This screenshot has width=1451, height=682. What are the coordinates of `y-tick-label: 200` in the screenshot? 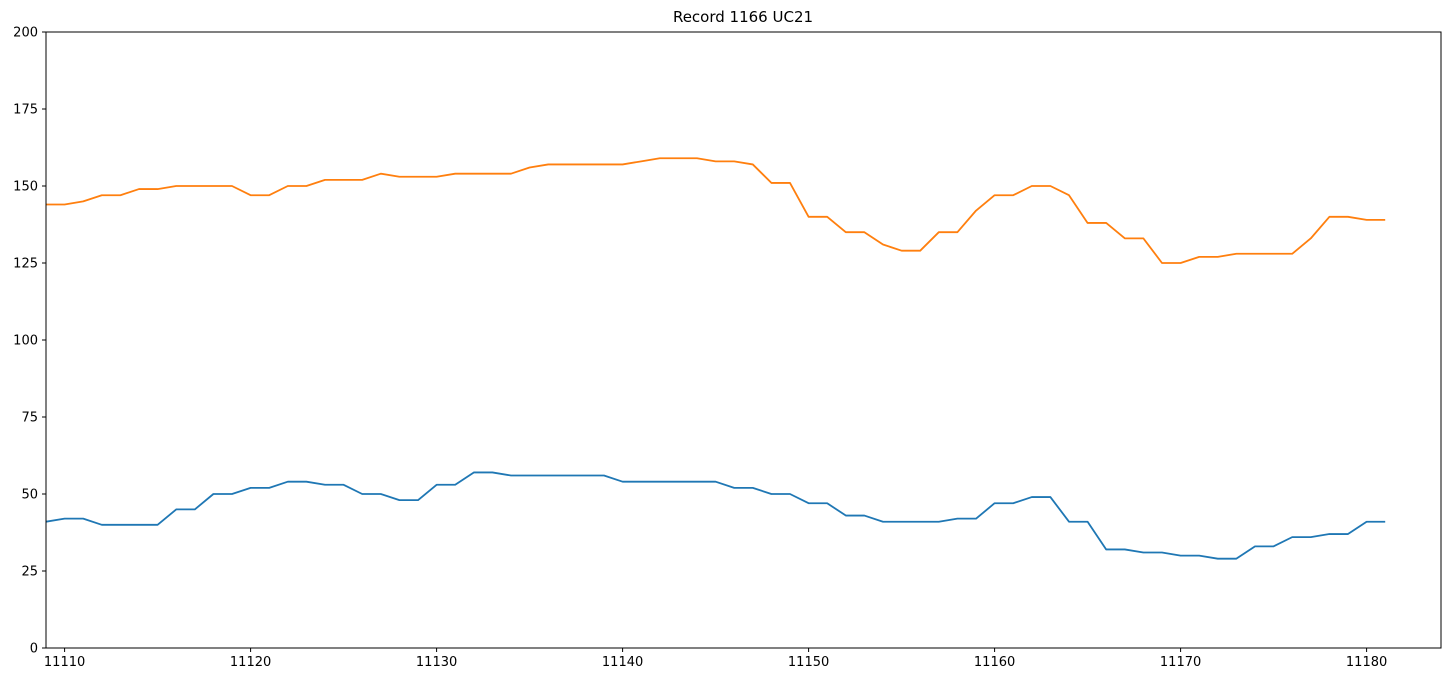 It's located at (25, 33).